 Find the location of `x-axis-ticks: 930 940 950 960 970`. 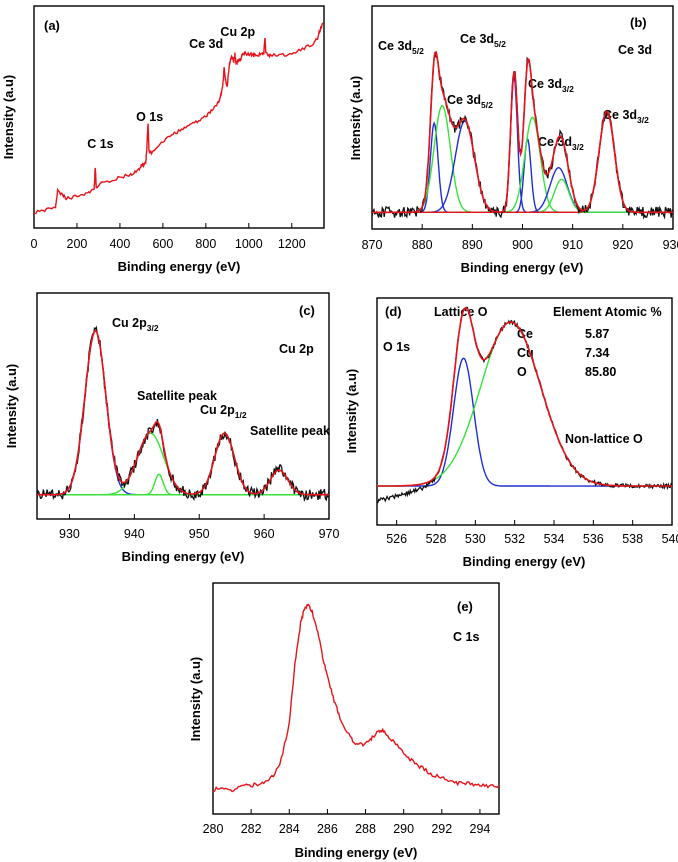

x-axis-ticks: 930 940 950 960 970 is located at coordinates (199, 527).